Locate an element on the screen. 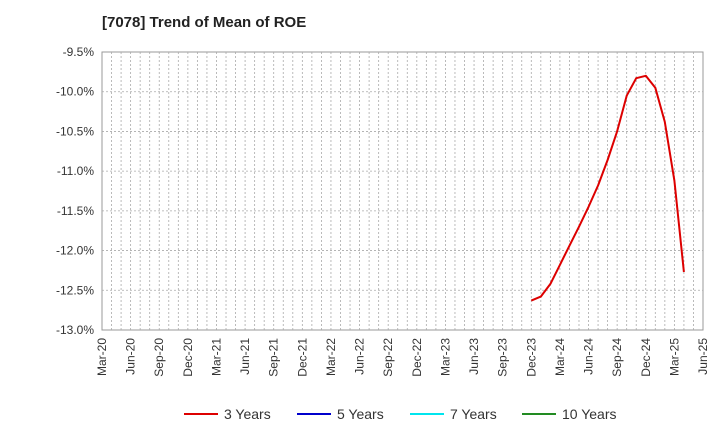  x-tick-label: Sep-22 is located at coordinates (388, 357).